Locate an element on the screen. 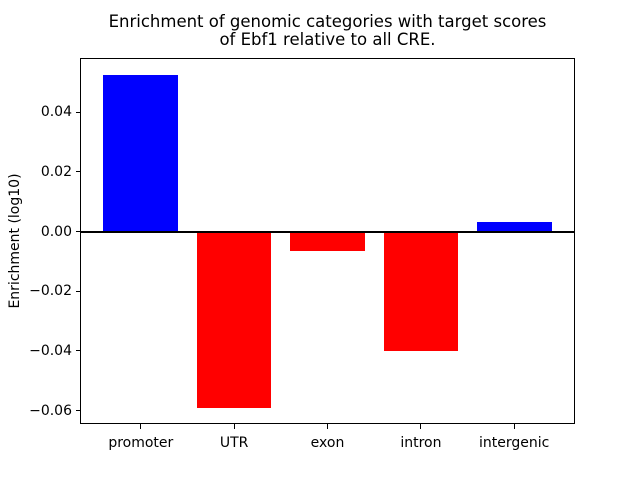 The height and width of the screenshot is (480, 640). y-tick-label: 0.00 is located at coordinates (56, 231).